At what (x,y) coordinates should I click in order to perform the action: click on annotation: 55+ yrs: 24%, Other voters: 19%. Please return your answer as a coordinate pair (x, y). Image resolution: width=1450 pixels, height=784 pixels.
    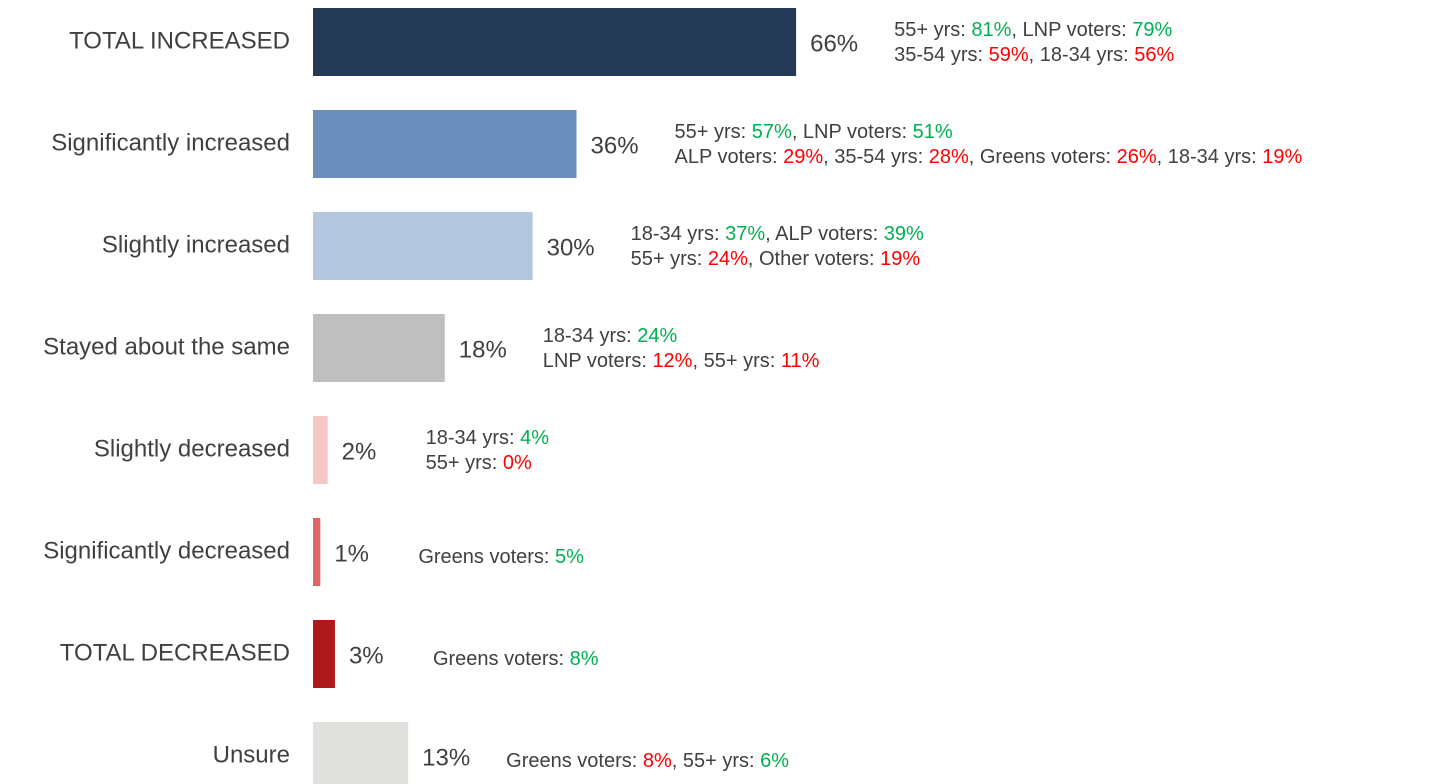
    Looking at the image, I should click on (776, 259).